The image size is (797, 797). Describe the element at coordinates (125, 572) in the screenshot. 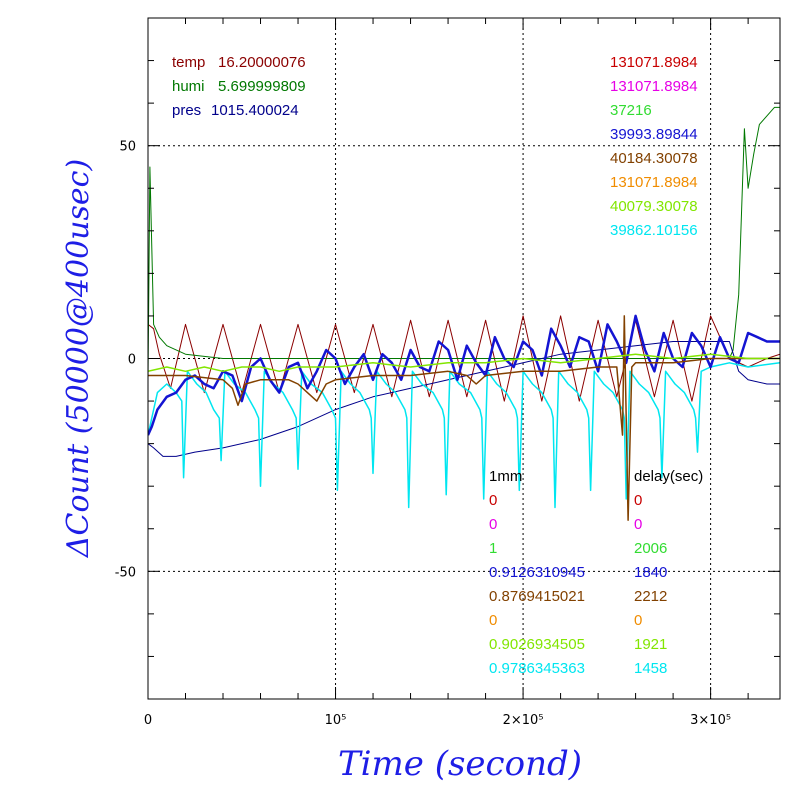

I see `y-tick-label: -50` at that location.